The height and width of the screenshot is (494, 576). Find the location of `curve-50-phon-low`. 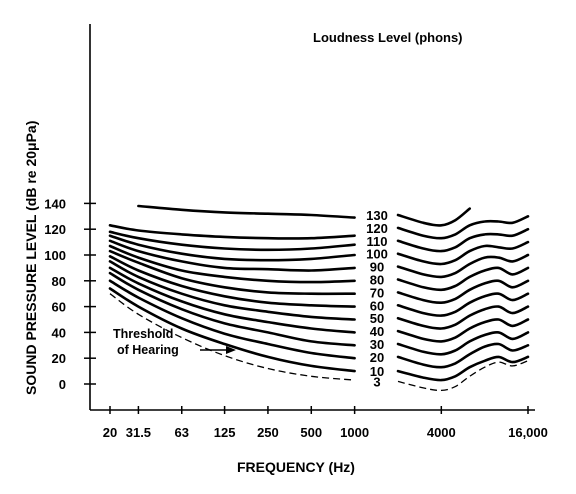

curve-50-phon-low is located at coordinates (232, 290).